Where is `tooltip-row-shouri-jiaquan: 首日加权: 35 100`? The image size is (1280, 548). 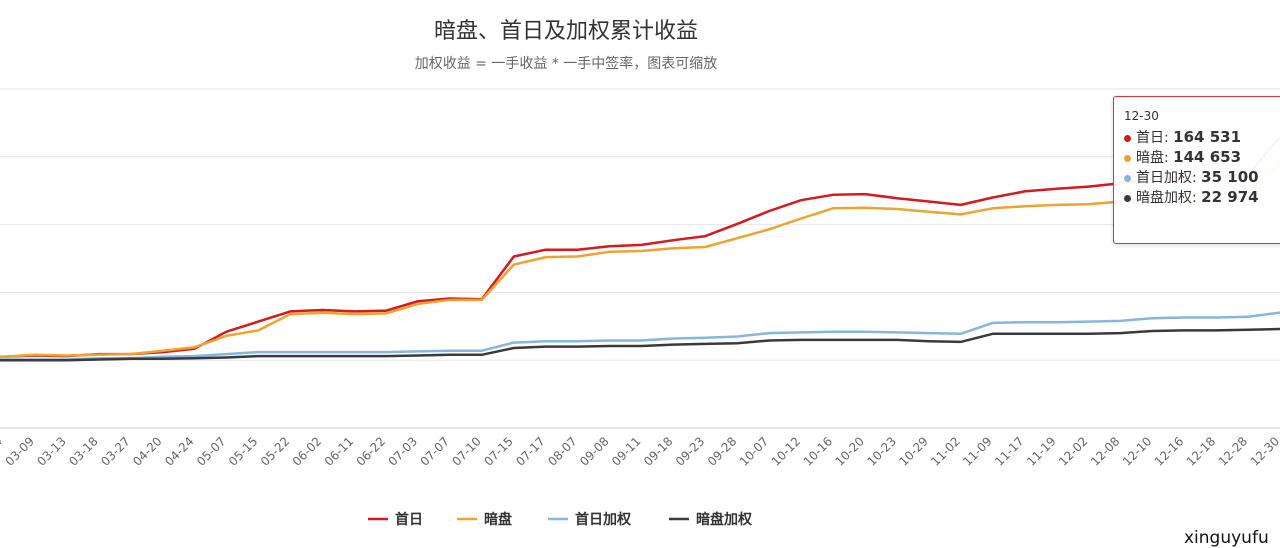 tooltip-row-shouri-jiaquan: 首日加权: 35 100 is located at coordinates (1202, 177).